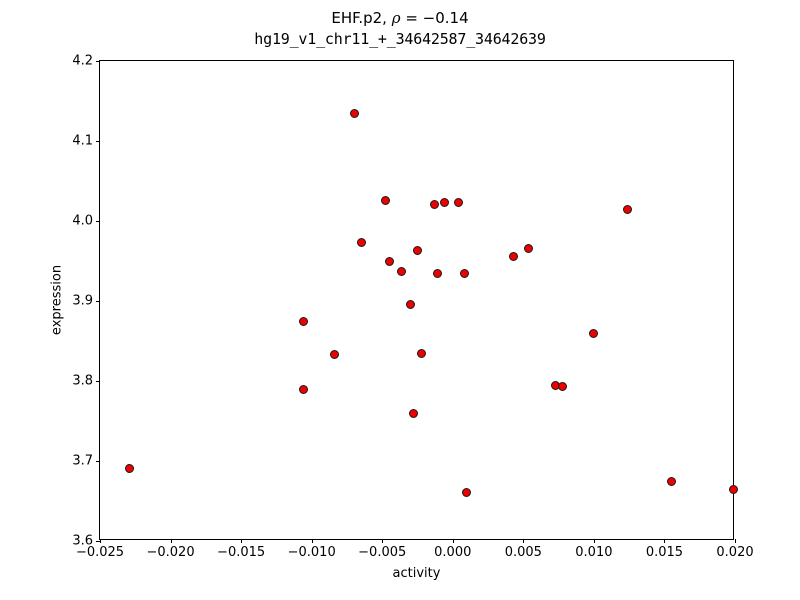 The height and width of the screenshot is (600, 800). What do you see at coordinates (453, 552) in the screenshot?
I see `x-tick-label: 0.000` at bounding box center [453, 552].